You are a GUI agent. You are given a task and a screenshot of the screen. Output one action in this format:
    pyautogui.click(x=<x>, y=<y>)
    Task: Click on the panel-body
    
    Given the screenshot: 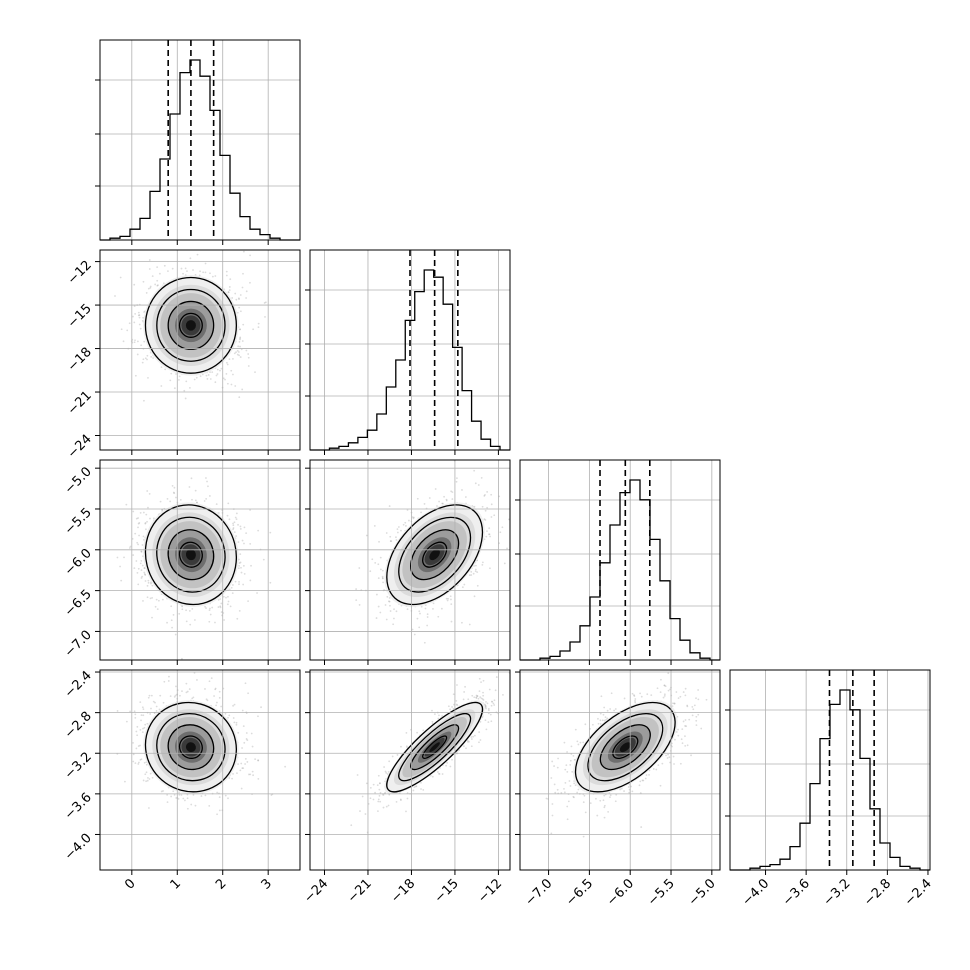 What is the action you would take?
    pyautogui.click(x=190, y=326)
    